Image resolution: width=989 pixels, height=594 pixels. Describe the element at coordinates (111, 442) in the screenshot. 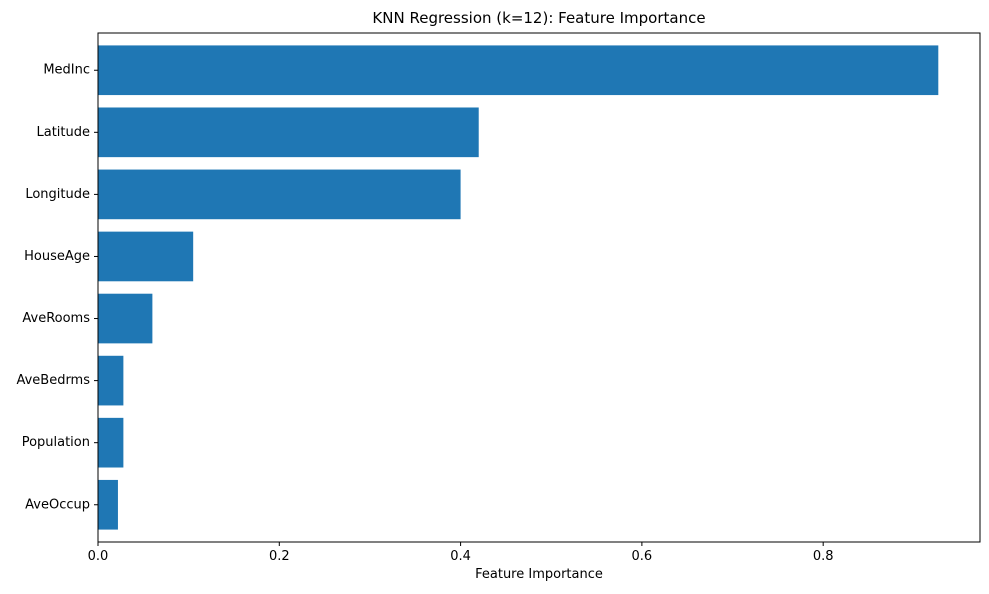

I see `bar-population` at that location.